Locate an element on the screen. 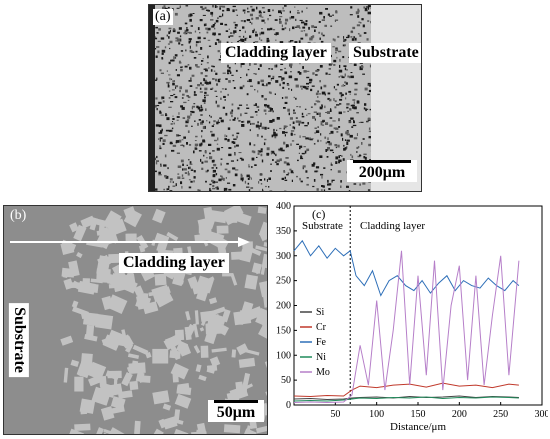 Image resolution: width=550 pixels, height=439 pixels. series-line-mo is located at coordinates (406, 327).